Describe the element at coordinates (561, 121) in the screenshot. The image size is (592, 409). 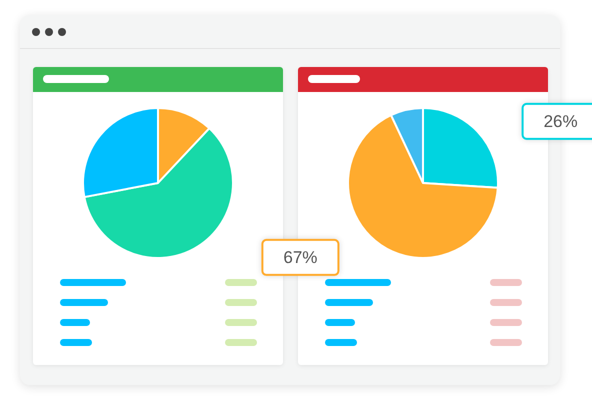
I see `data-label: 26%` at that location.